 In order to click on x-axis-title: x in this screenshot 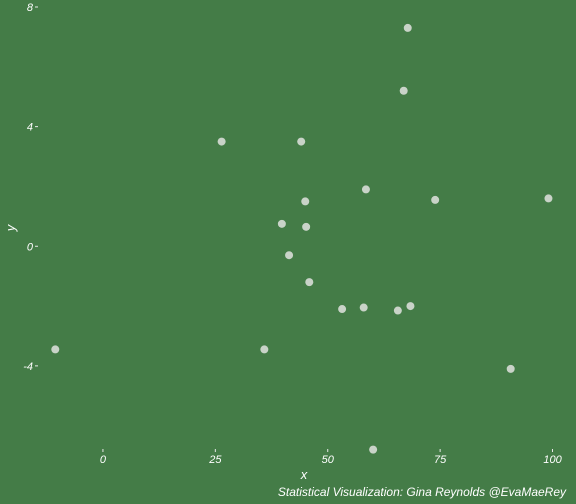, I will do `click(304, 474)`.